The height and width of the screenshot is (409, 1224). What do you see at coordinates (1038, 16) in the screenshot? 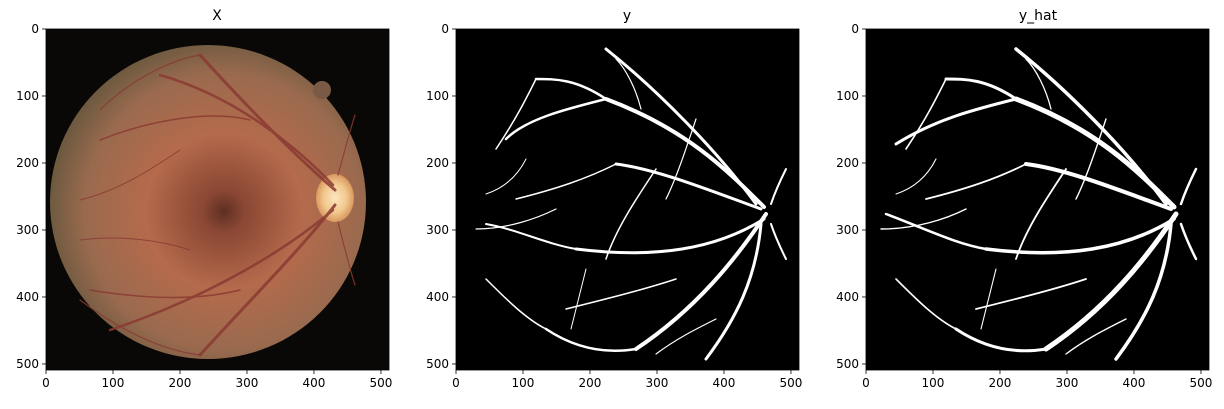
I see `panel-y-hat-title: y_hat` at bounding box center [1038, 16].